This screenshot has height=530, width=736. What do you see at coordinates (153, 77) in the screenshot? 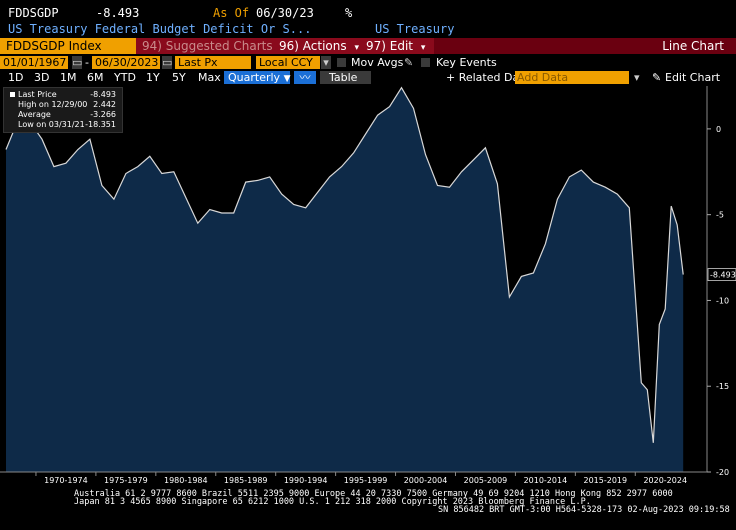
I see `tab-1y: 1Y` at bounding box center [153, 77].